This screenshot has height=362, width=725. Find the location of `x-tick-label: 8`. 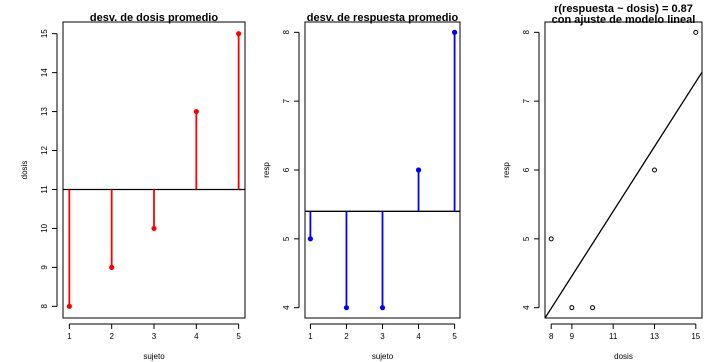

x-tick-label: 8 is located at coordinates (551, 336).